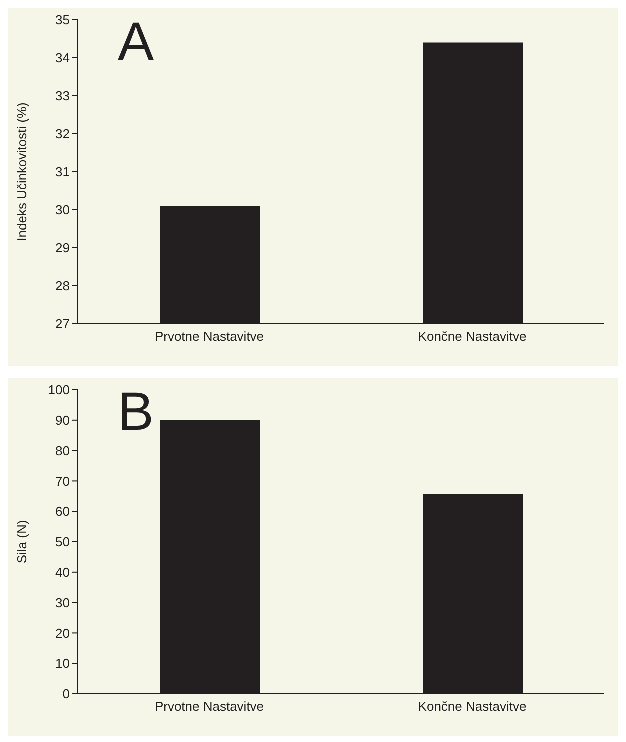 This screenshot has height=742, width=626. I want to click on y-tick-label: 31, so click(63, 172).